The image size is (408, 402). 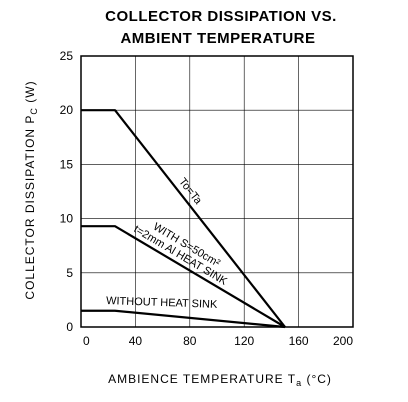 What do you see at coordinates (86, 341) in the screenshot?
I see `x-tick-label: 0` at bounding box center [86, 341].